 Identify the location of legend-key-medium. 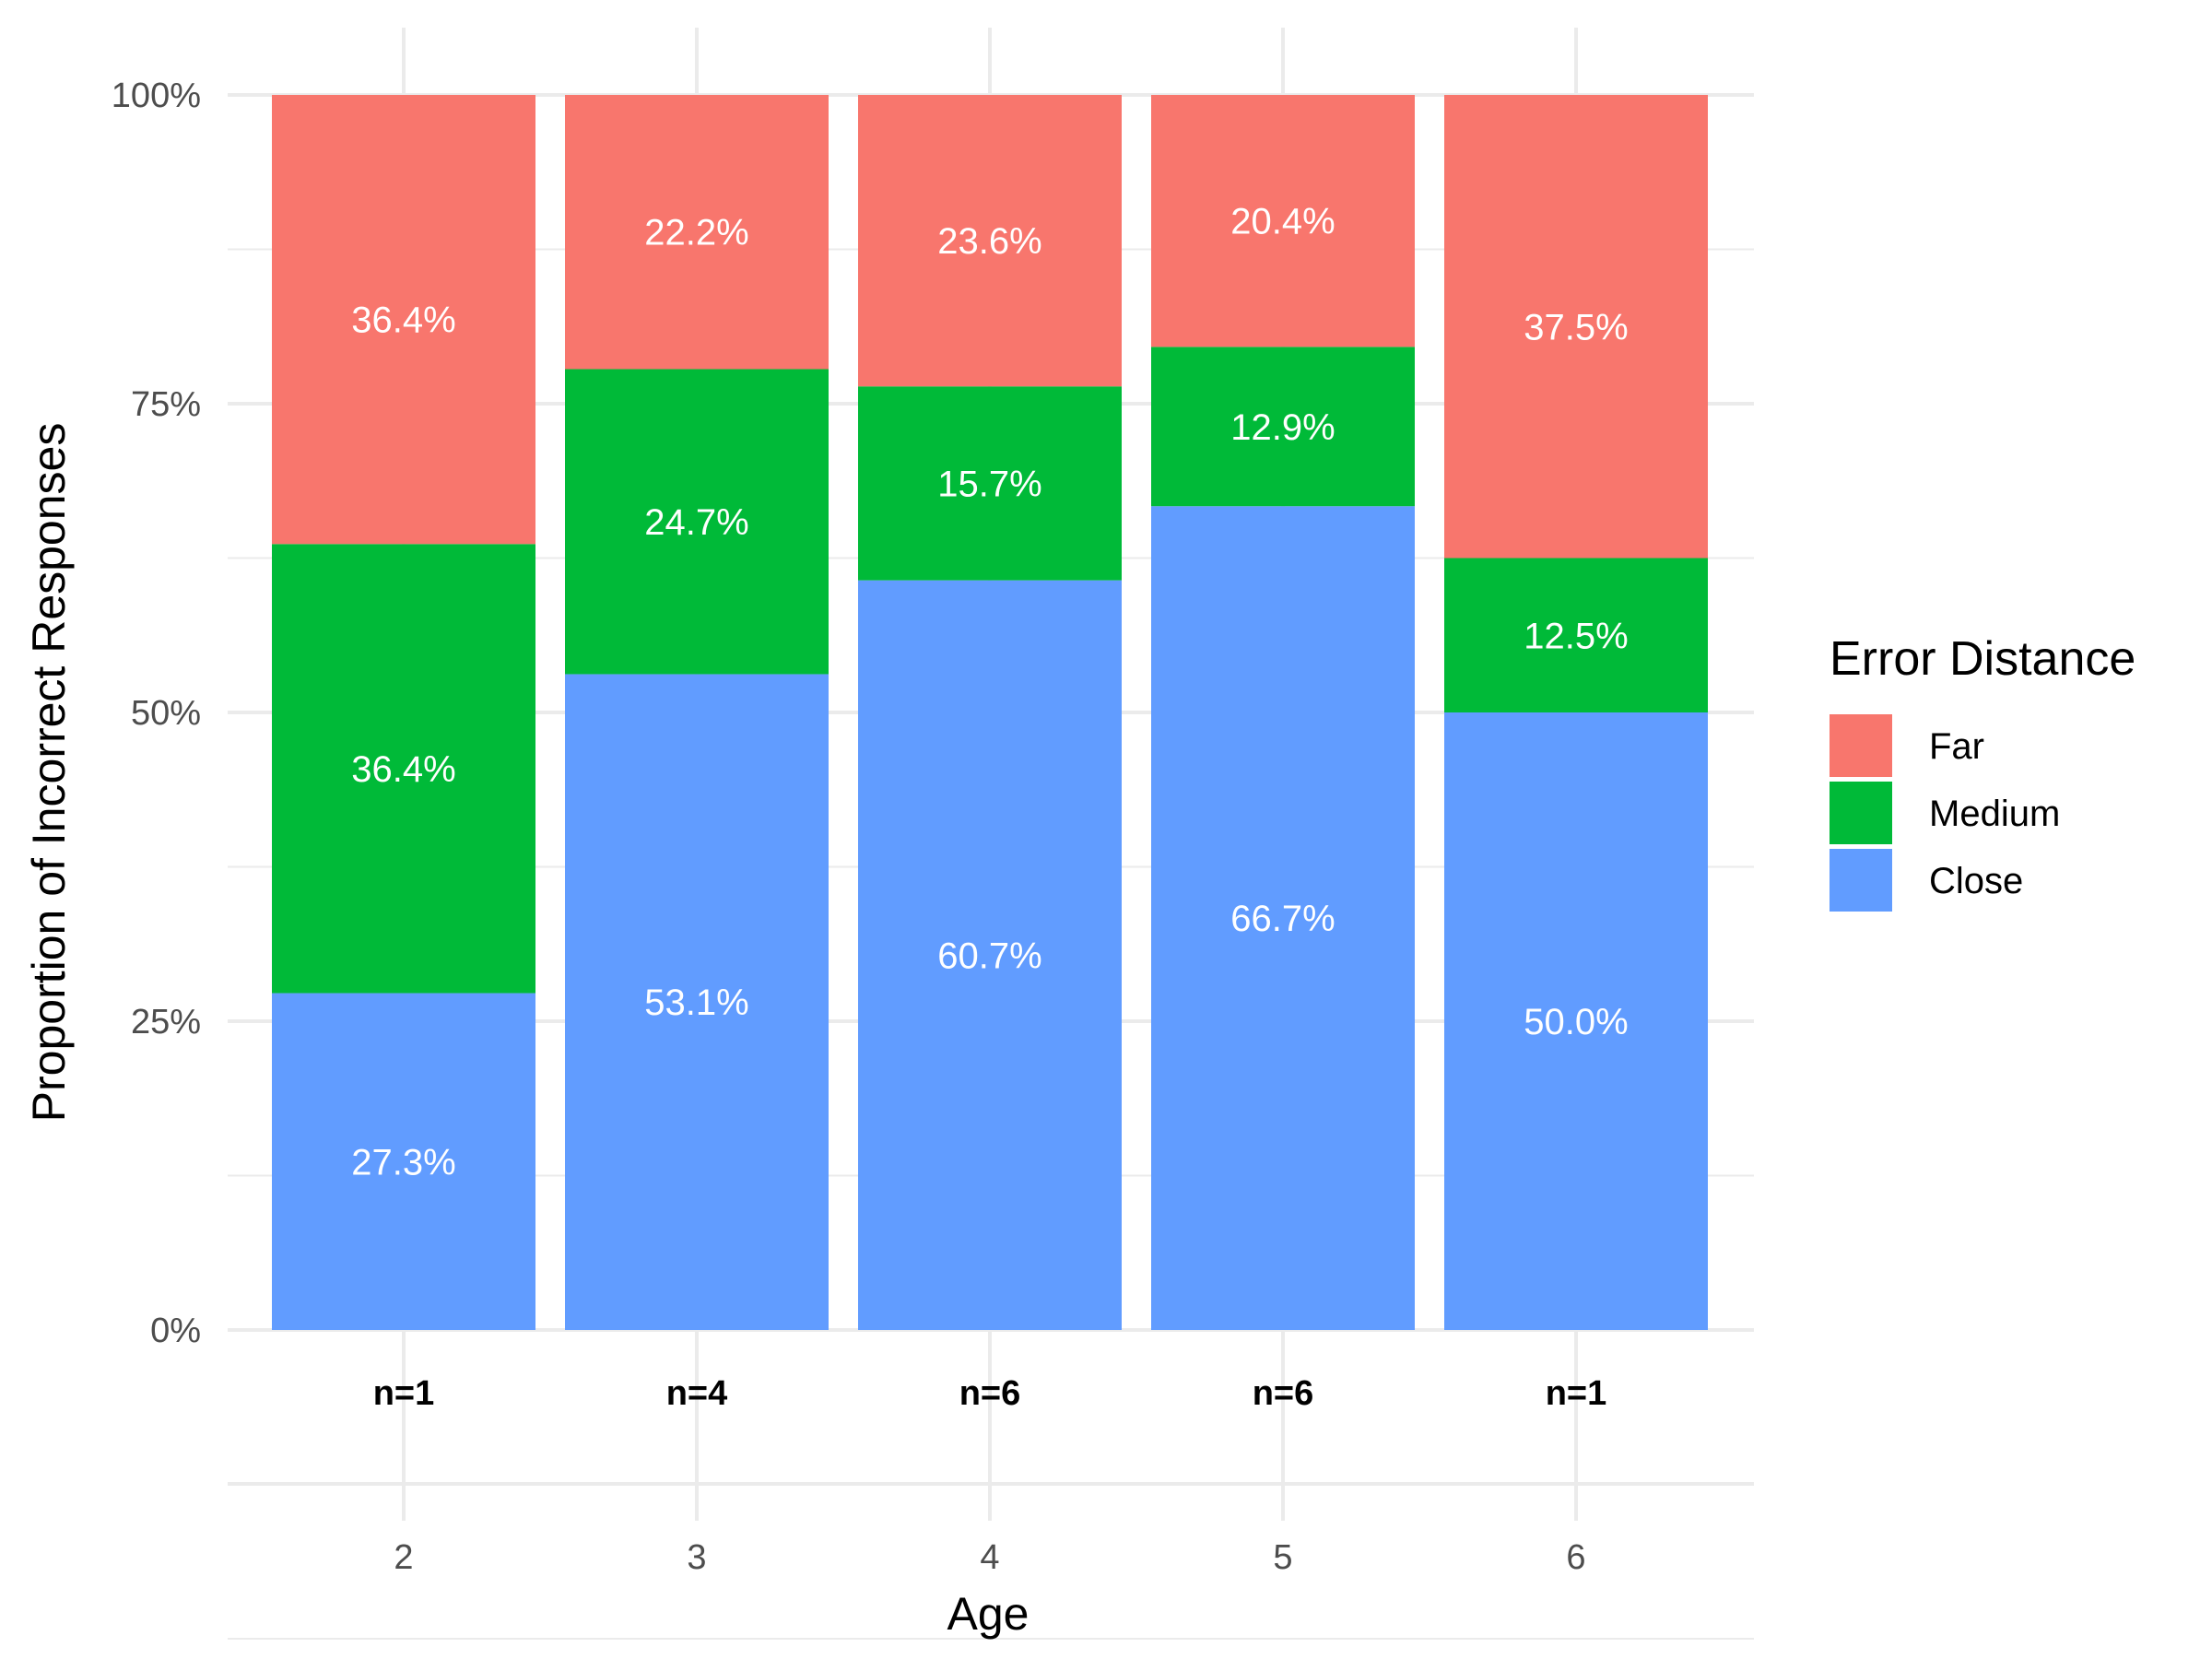
(1861, 813).